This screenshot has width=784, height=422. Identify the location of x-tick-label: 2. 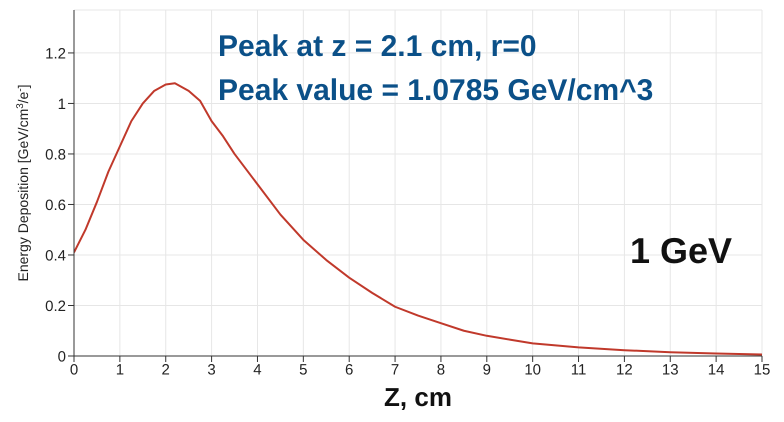
(166, 370).